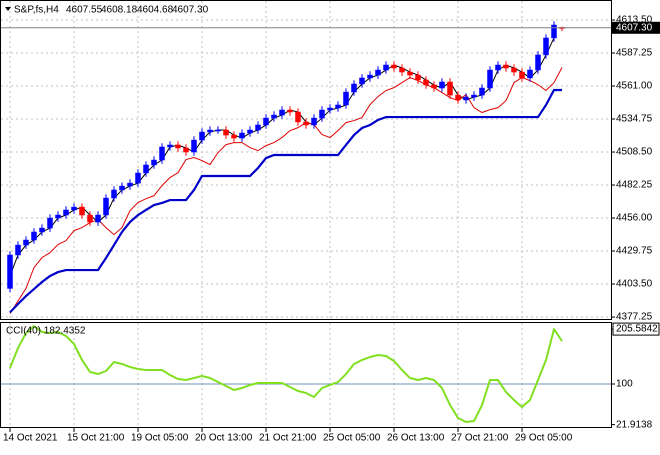  I want to click on y-tick-label: 4613.50, so click(634, 20).